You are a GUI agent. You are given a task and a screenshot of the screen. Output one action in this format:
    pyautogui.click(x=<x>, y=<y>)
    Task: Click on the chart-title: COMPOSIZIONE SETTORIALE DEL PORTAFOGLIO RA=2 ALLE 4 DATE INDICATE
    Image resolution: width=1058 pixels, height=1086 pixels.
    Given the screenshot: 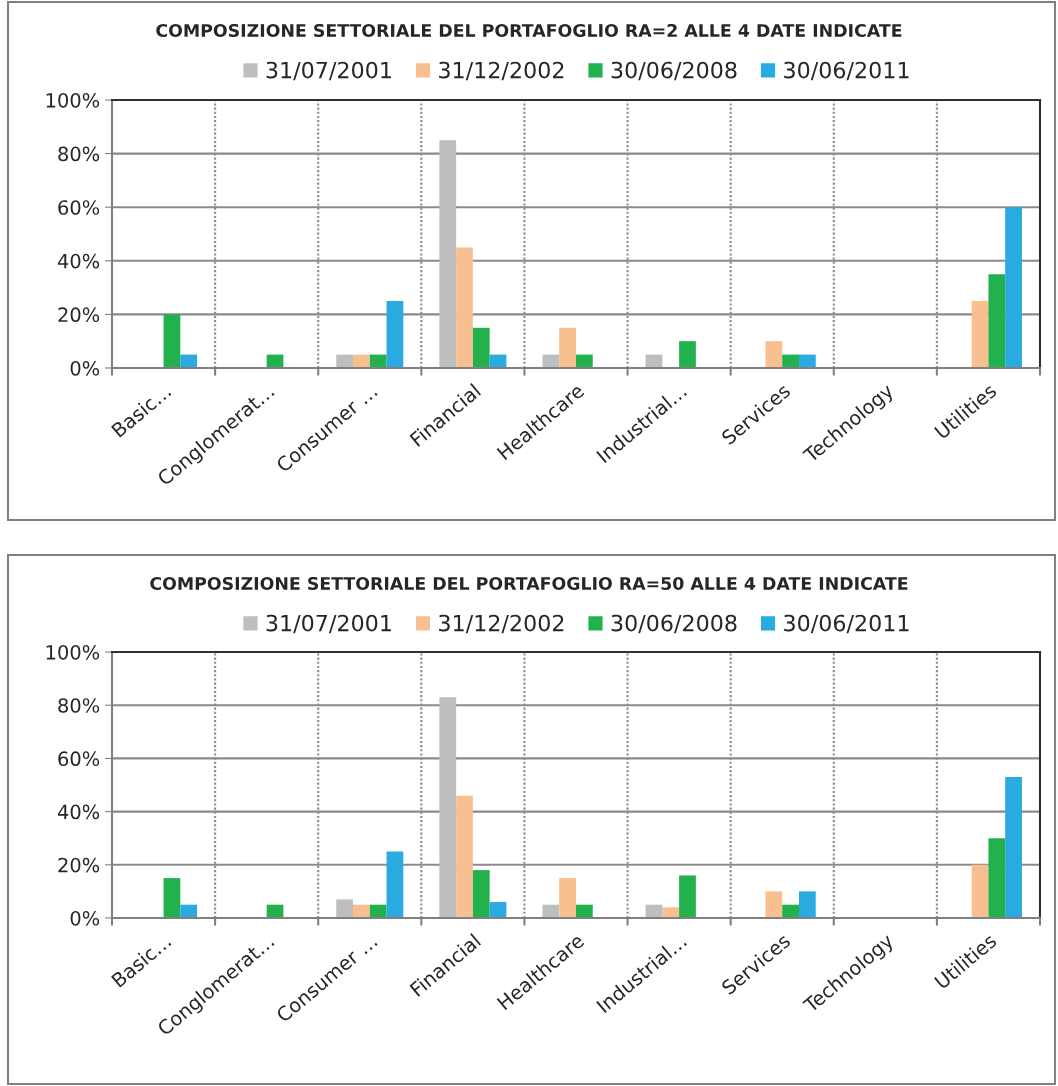 What is the action you would take?
    pyautogui.click(x=529, y=30)
    